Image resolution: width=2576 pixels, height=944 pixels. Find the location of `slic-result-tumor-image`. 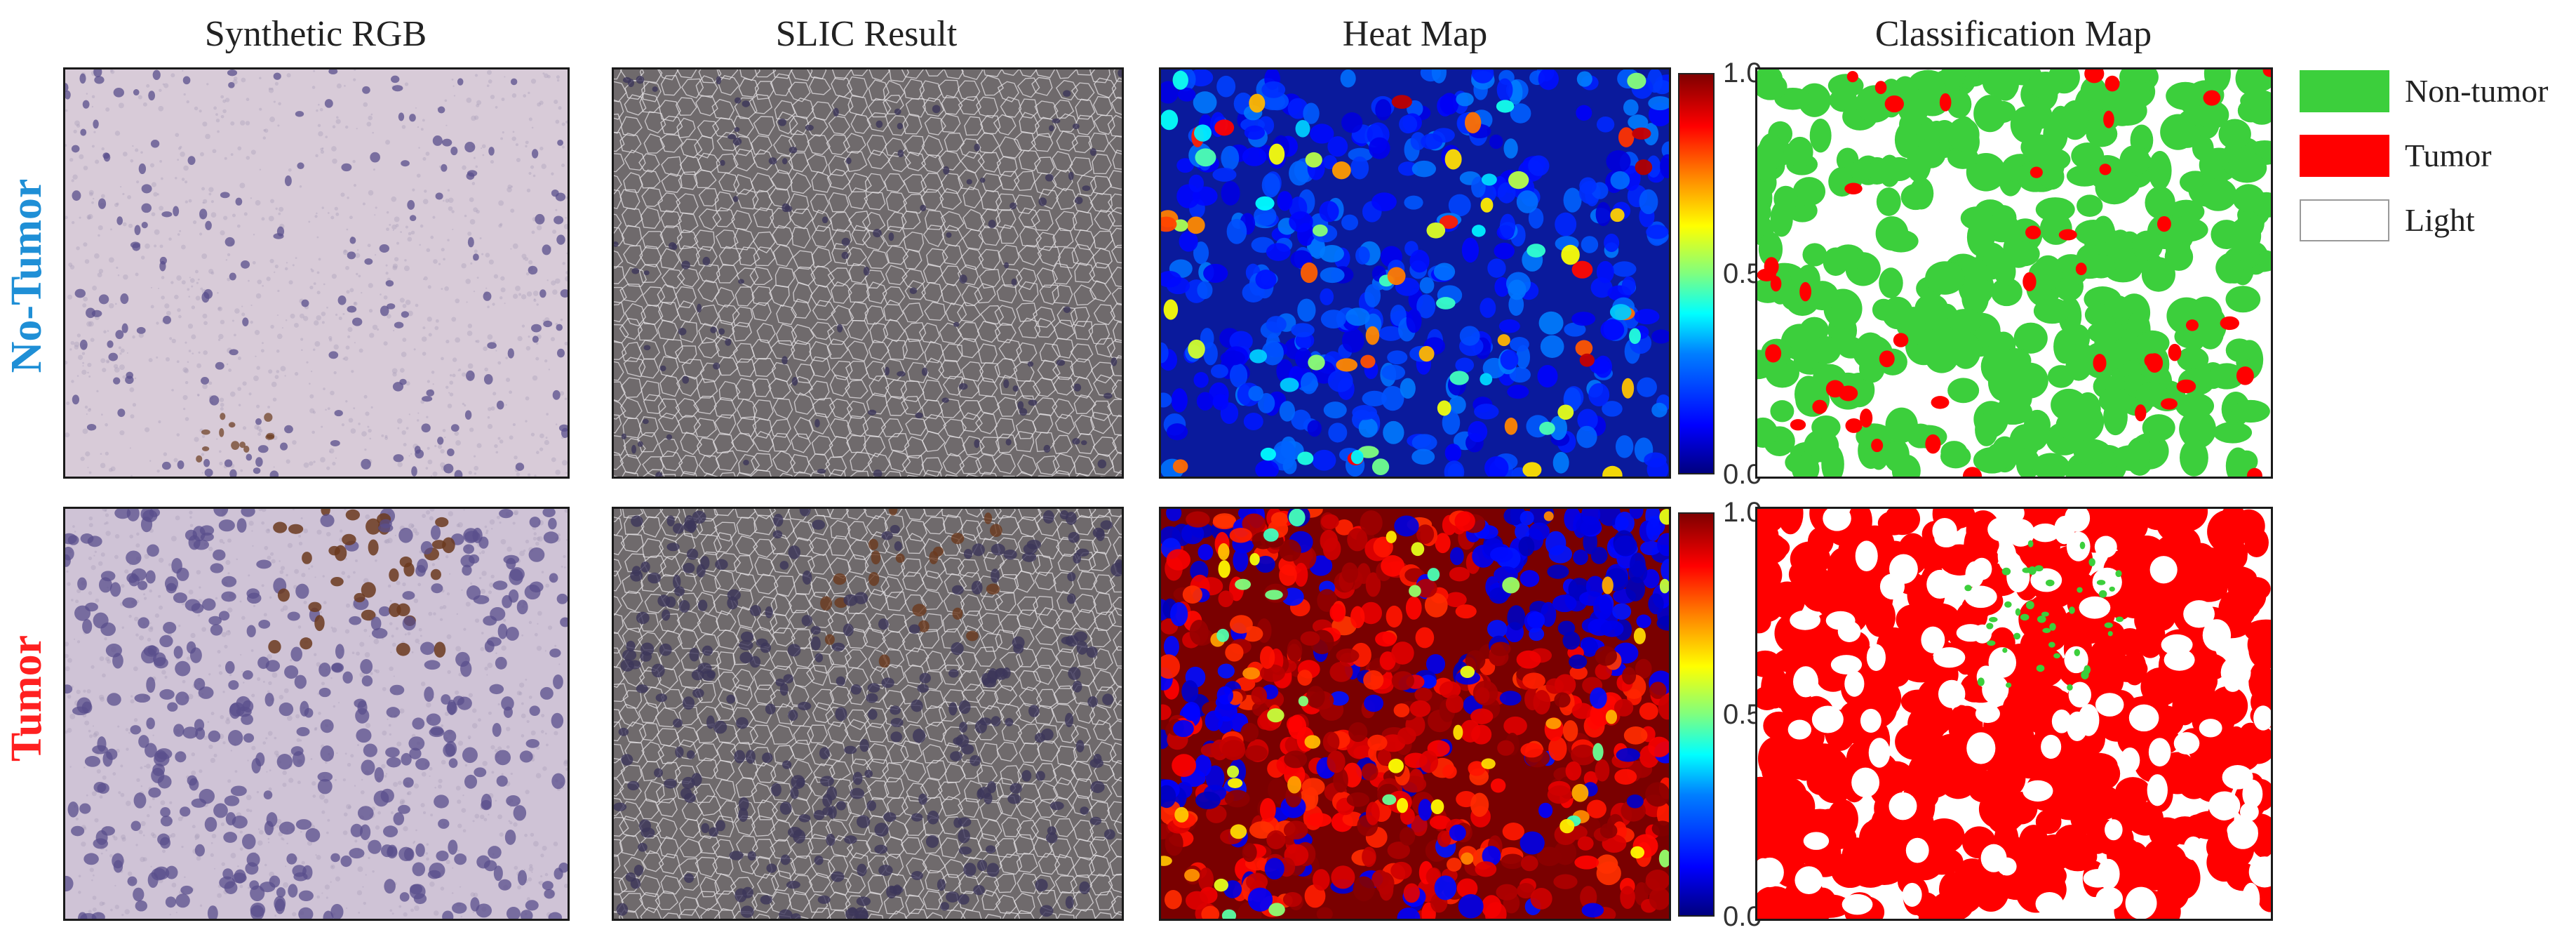

slic-result-tumor-image is located at coordinates (868, 714).